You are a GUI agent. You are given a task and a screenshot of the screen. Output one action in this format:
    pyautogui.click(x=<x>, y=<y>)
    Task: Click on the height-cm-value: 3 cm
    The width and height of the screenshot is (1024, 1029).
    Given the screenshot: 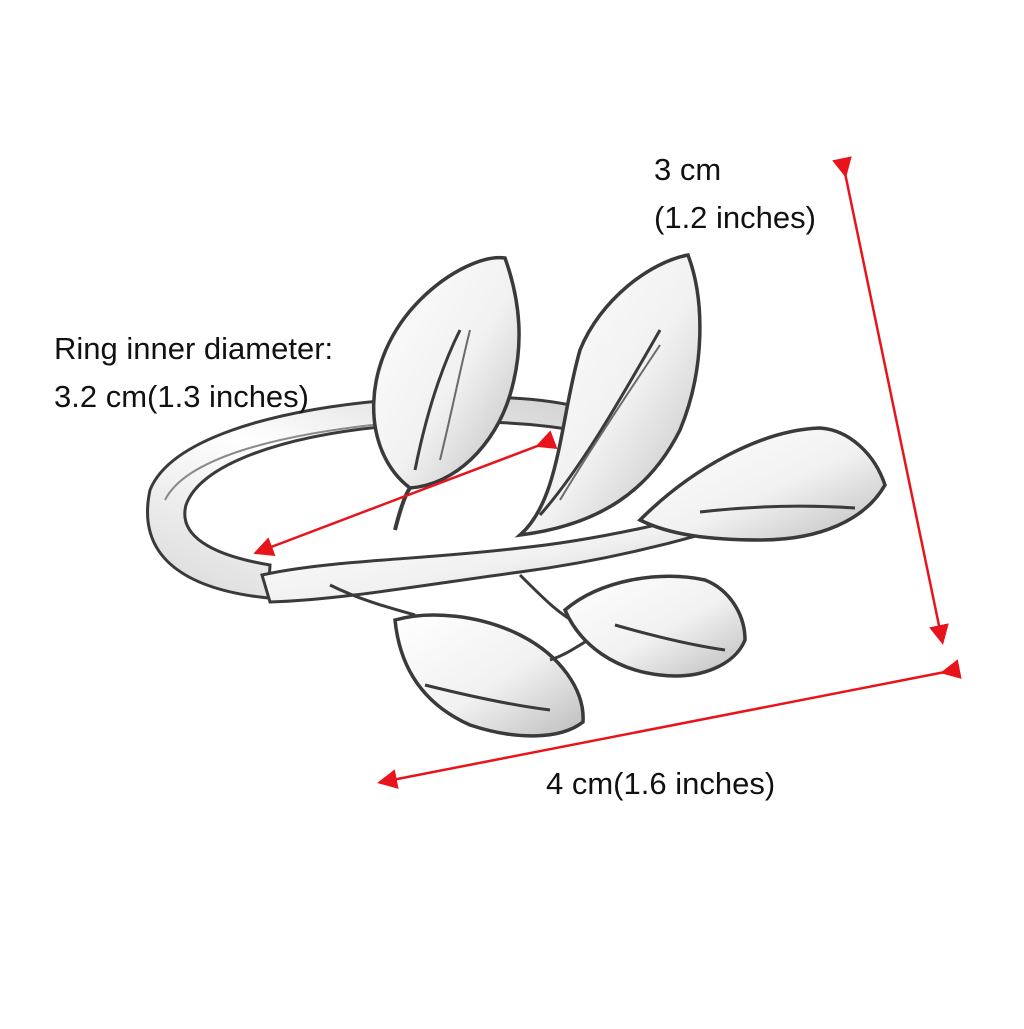 What is the action you would take?
    pyautogui.click(x=688, y=169)
    